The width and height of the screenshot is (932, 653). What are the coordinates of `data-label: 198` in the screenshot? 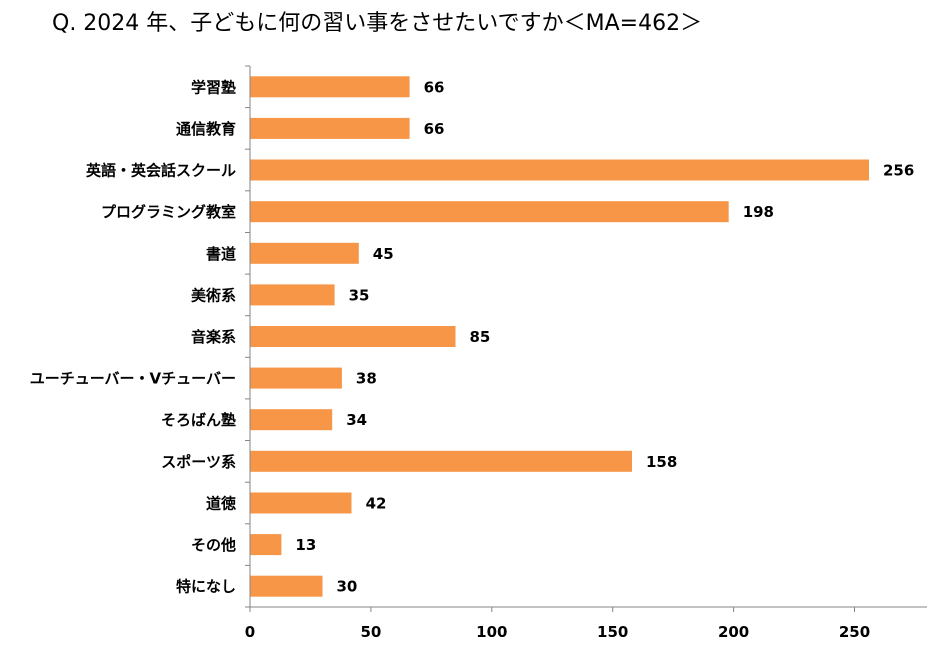 It's located at (758, 212).